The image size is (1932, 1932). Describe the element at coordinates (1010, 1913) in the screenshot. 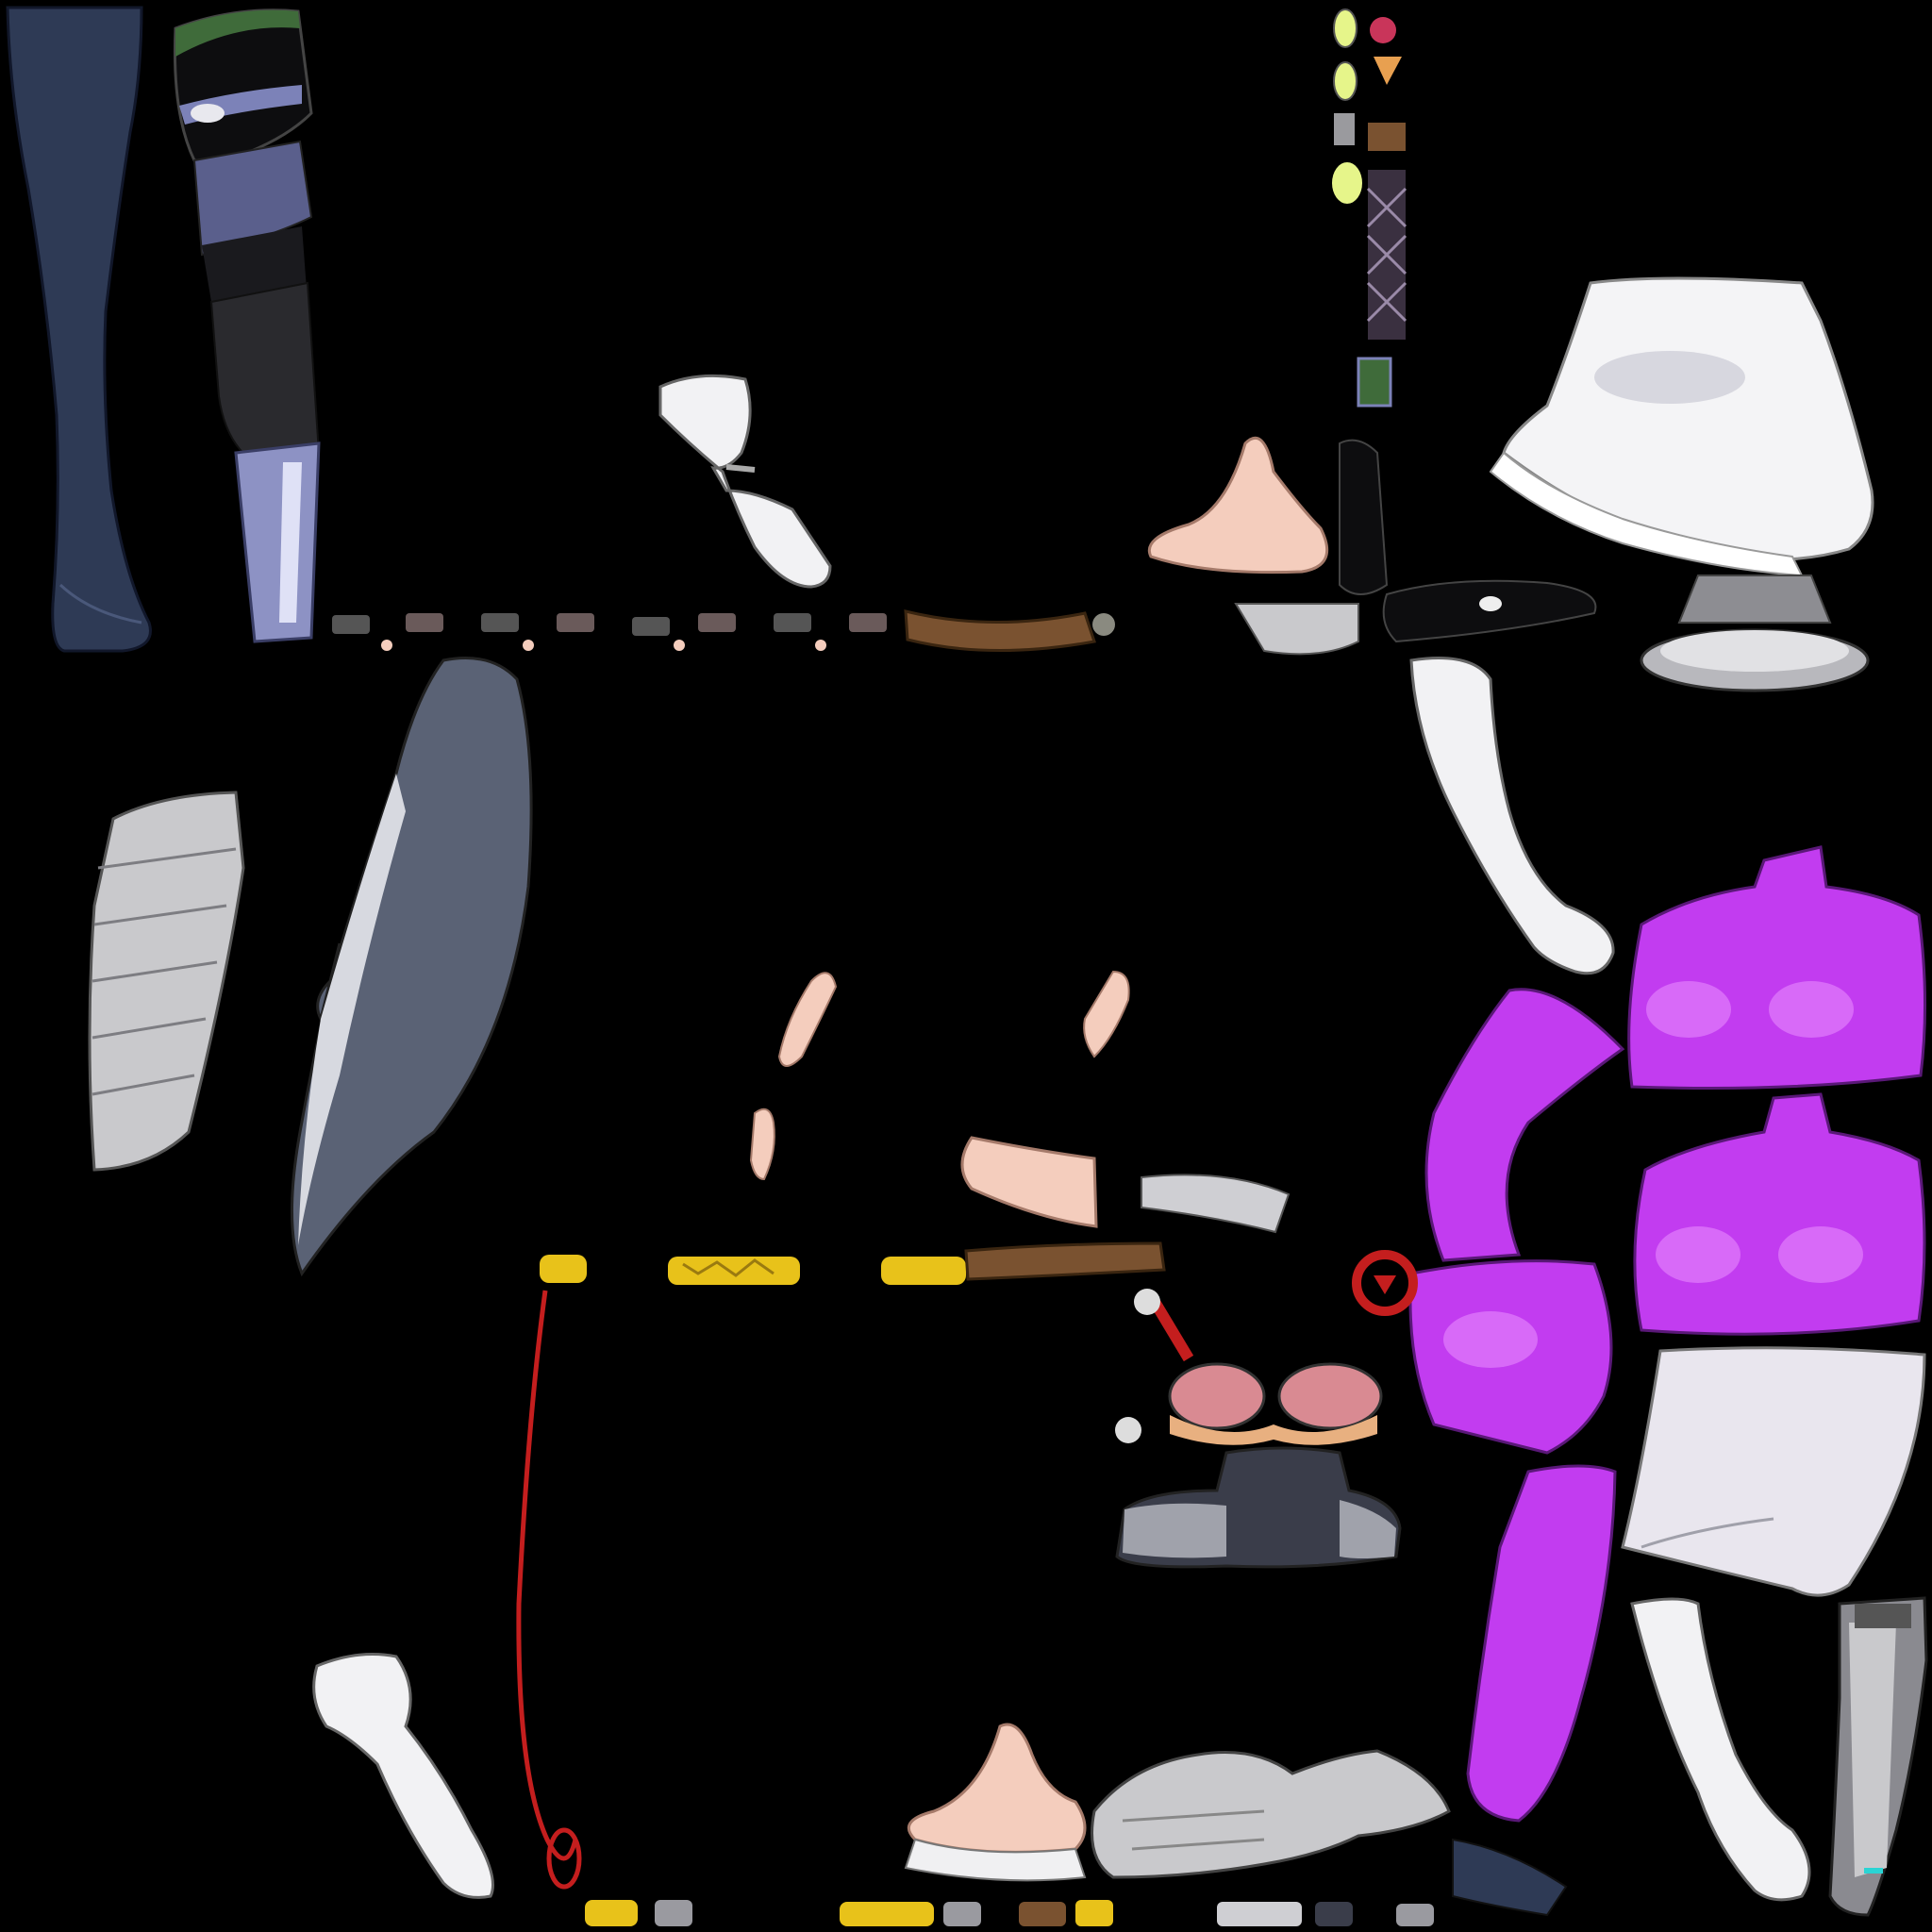

I see `bottom-trim-row` at that location.